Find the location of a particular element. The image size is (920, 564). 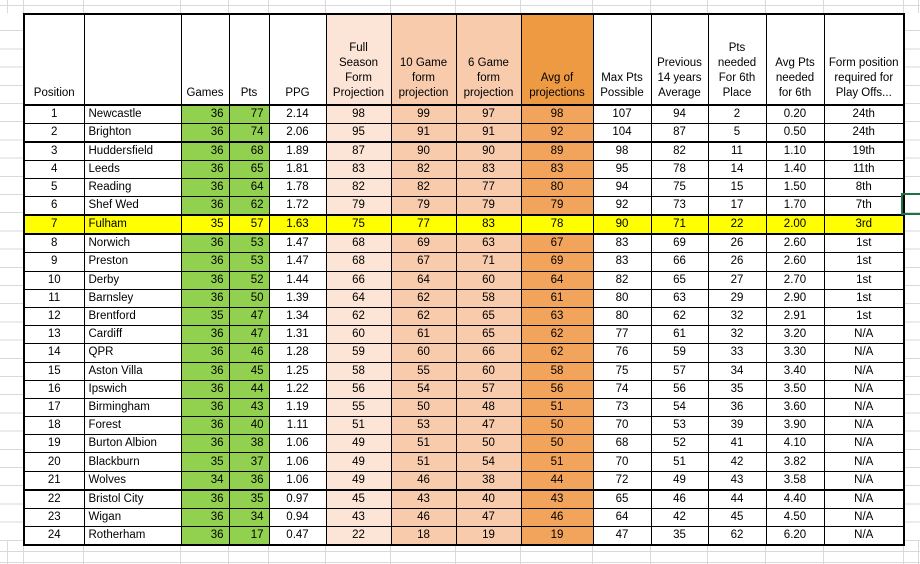

cell-previous-14-years-average: 57 is located at coordinates (679, 371).